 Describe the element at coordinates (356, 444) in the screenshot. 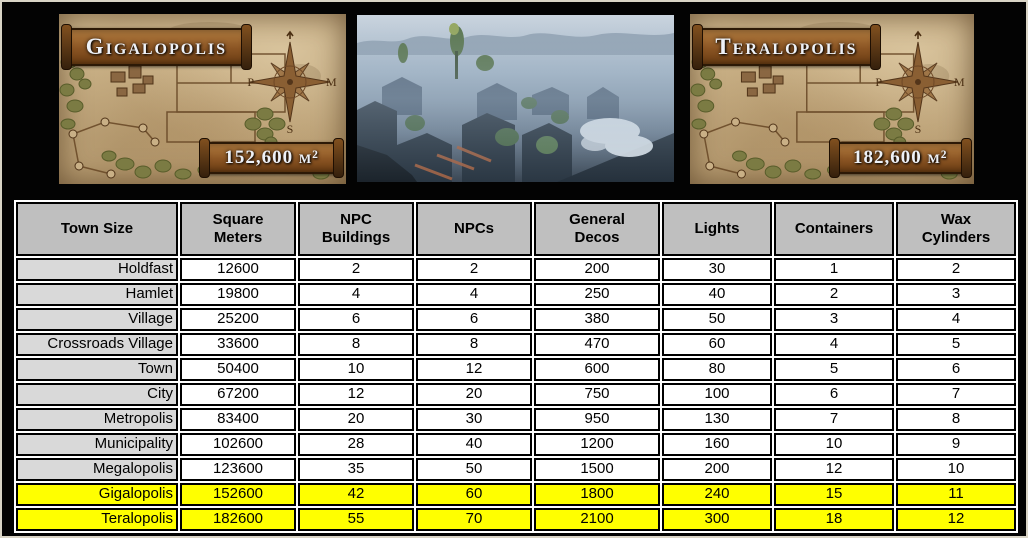

I see `value-cell: 28` at that location.